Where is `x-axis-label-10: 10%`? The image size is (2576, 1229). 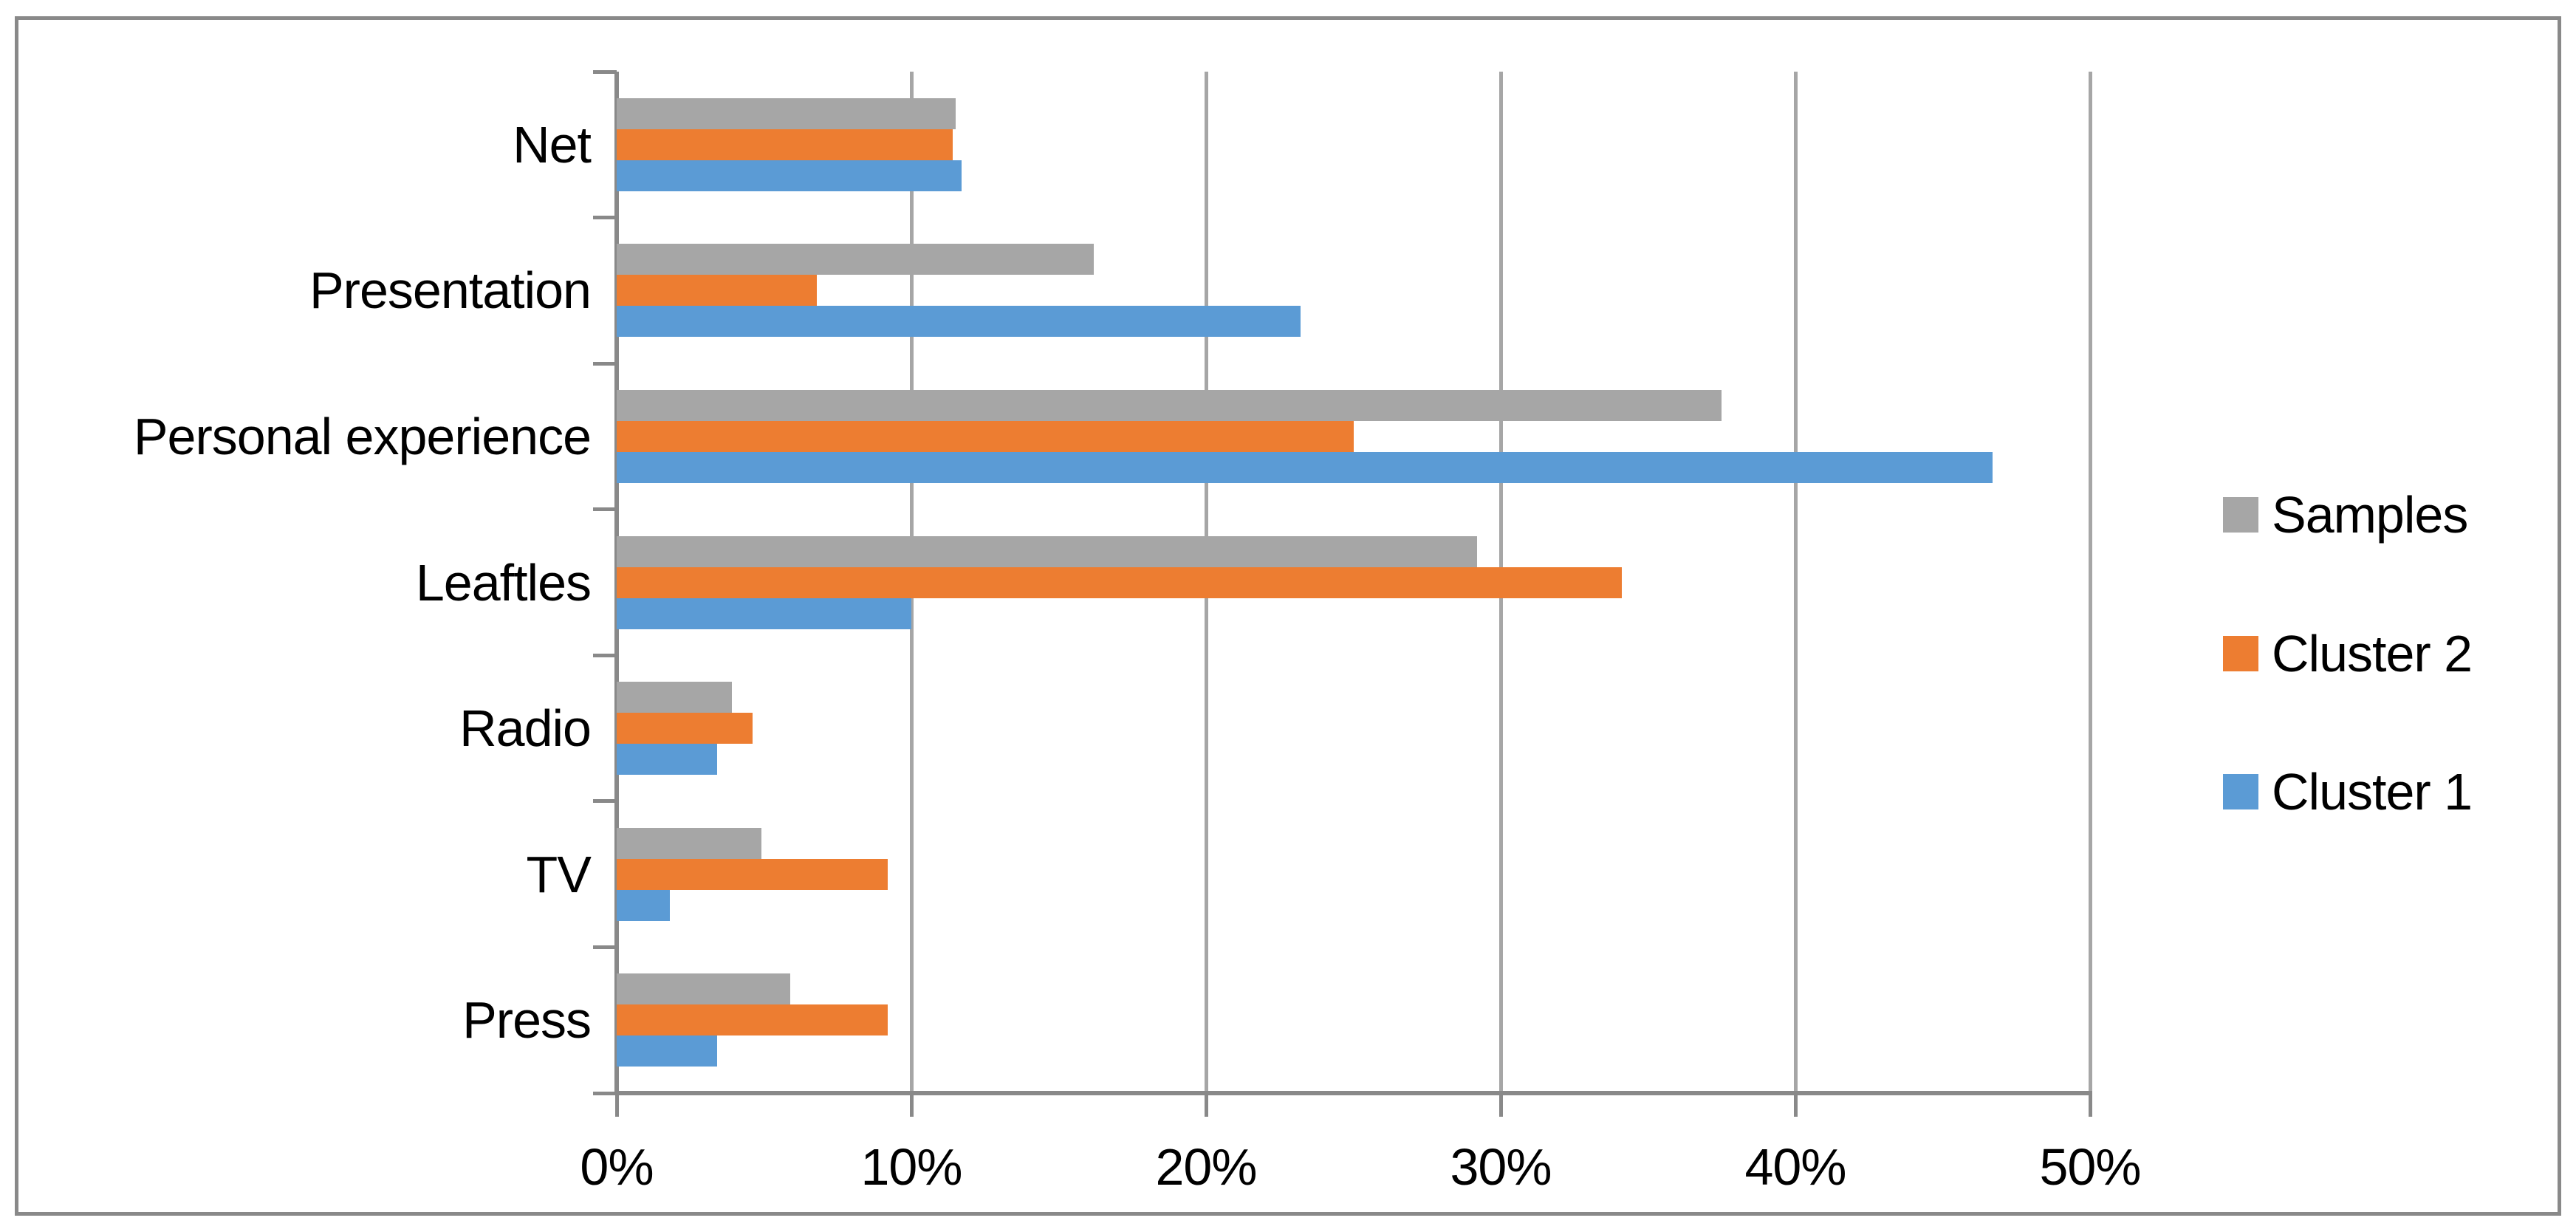 x-axis-label-10: 10% is located at coordinates (911, 1167).